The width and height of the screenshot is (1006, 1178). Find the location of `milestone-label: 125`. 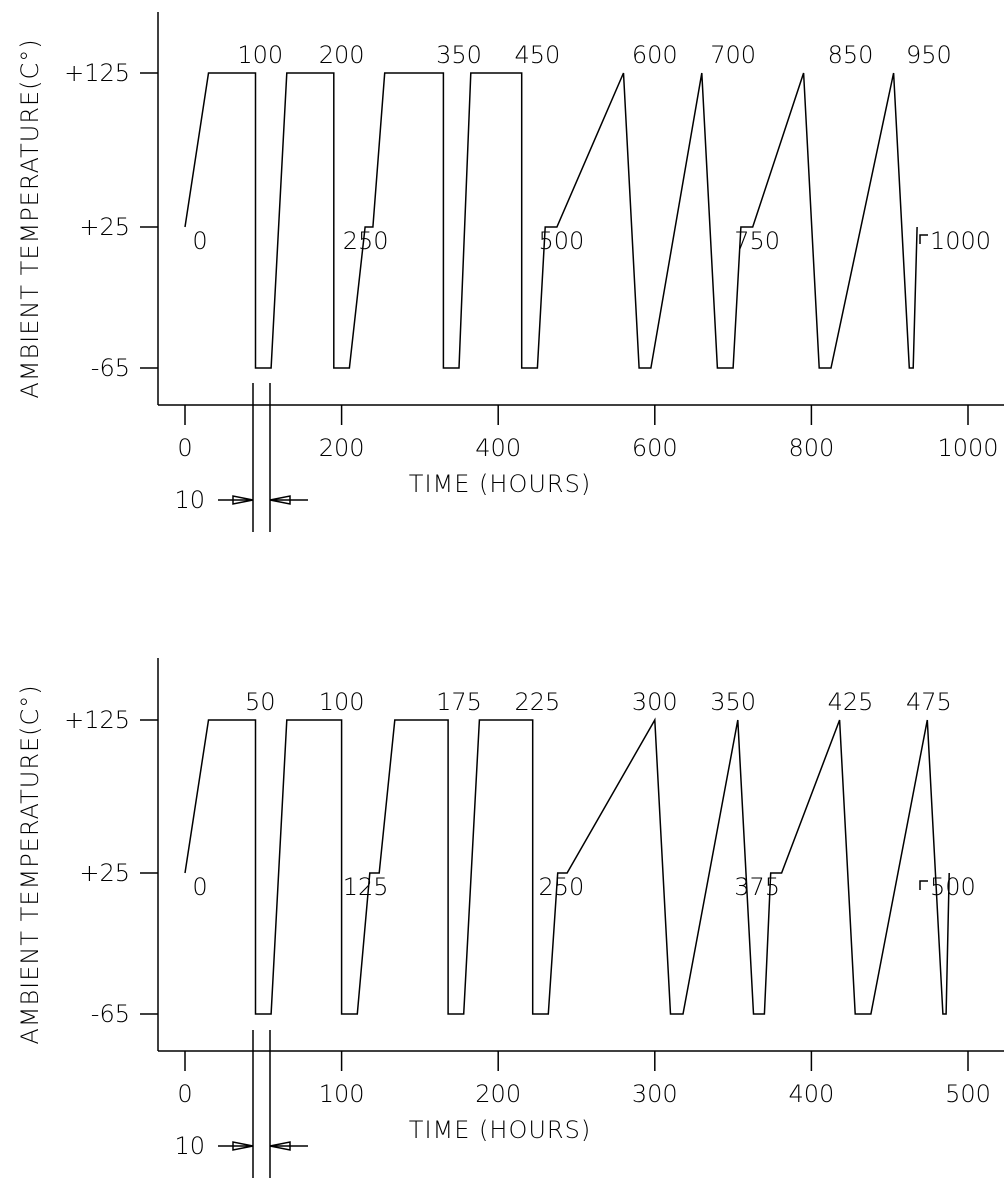

milestone-label: 125 is located at coordinates (366, 887).